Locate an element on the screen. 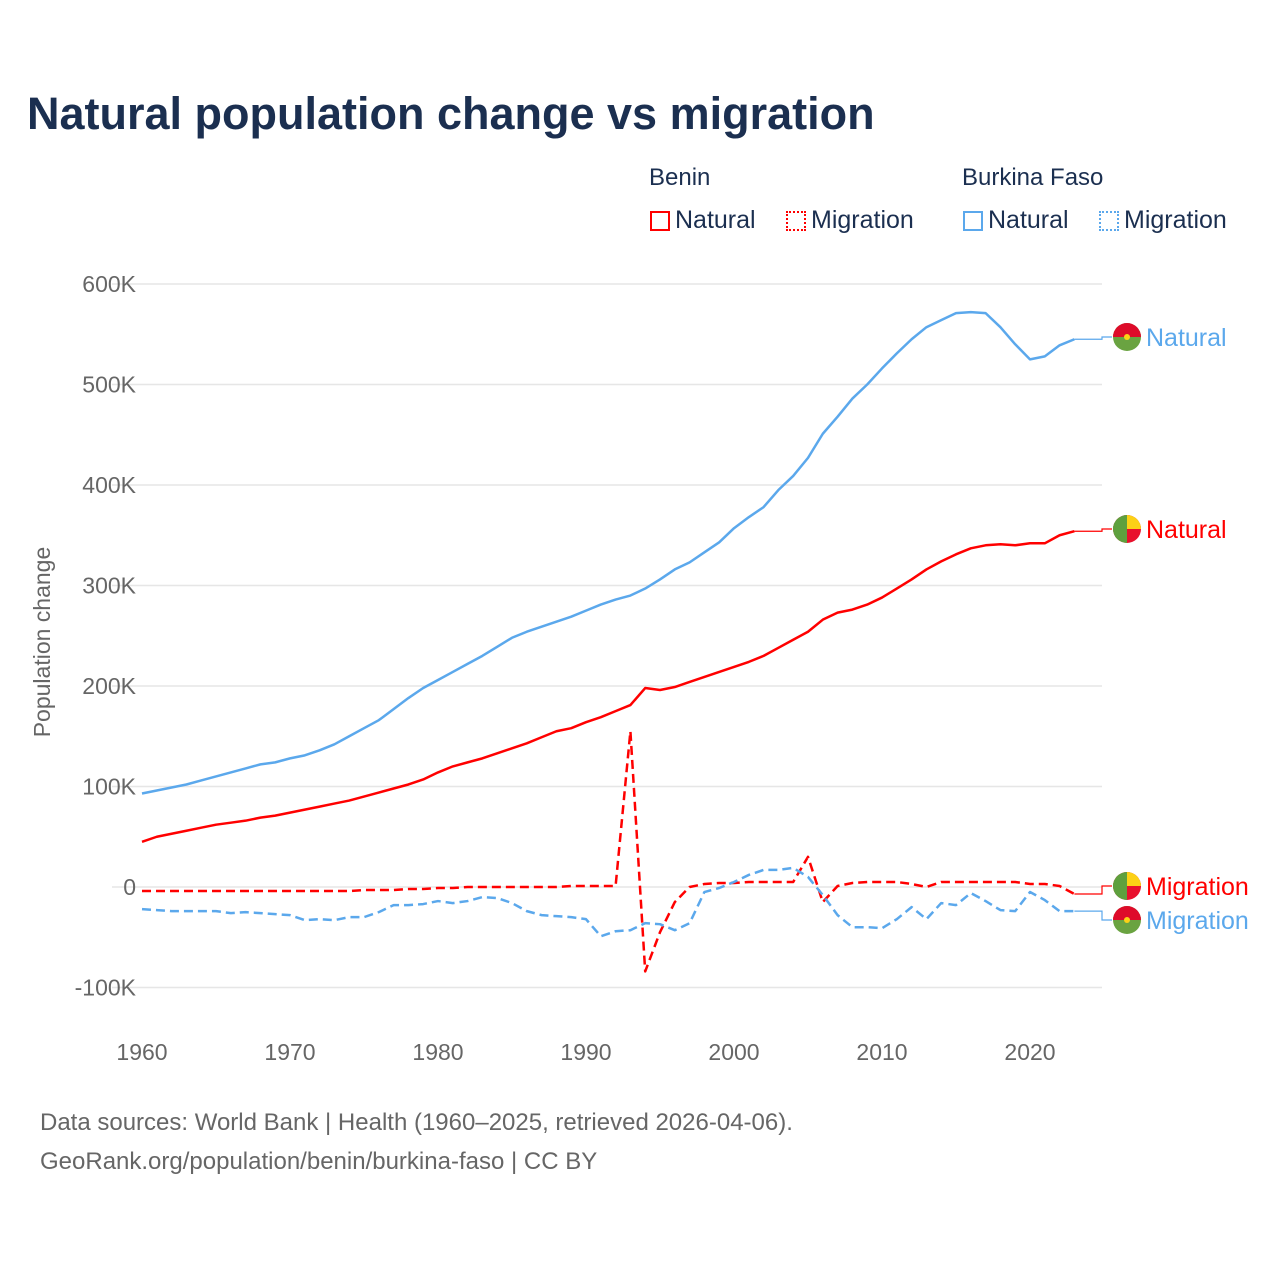  legend-burkina-natural: Natural is located at coordinates (1016, 220).